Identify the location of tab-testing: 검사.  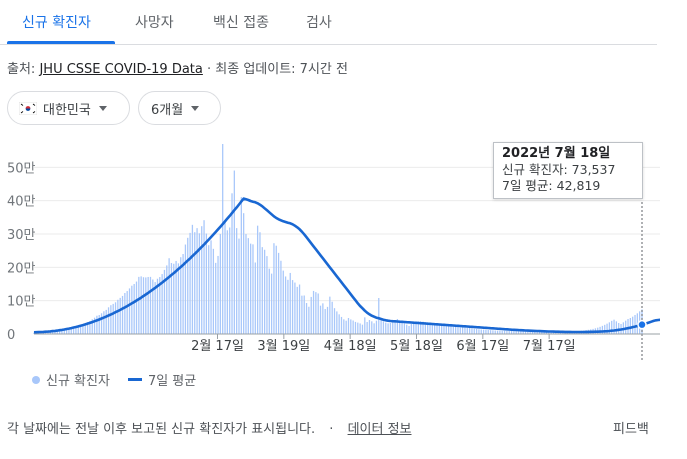
(319, 23).